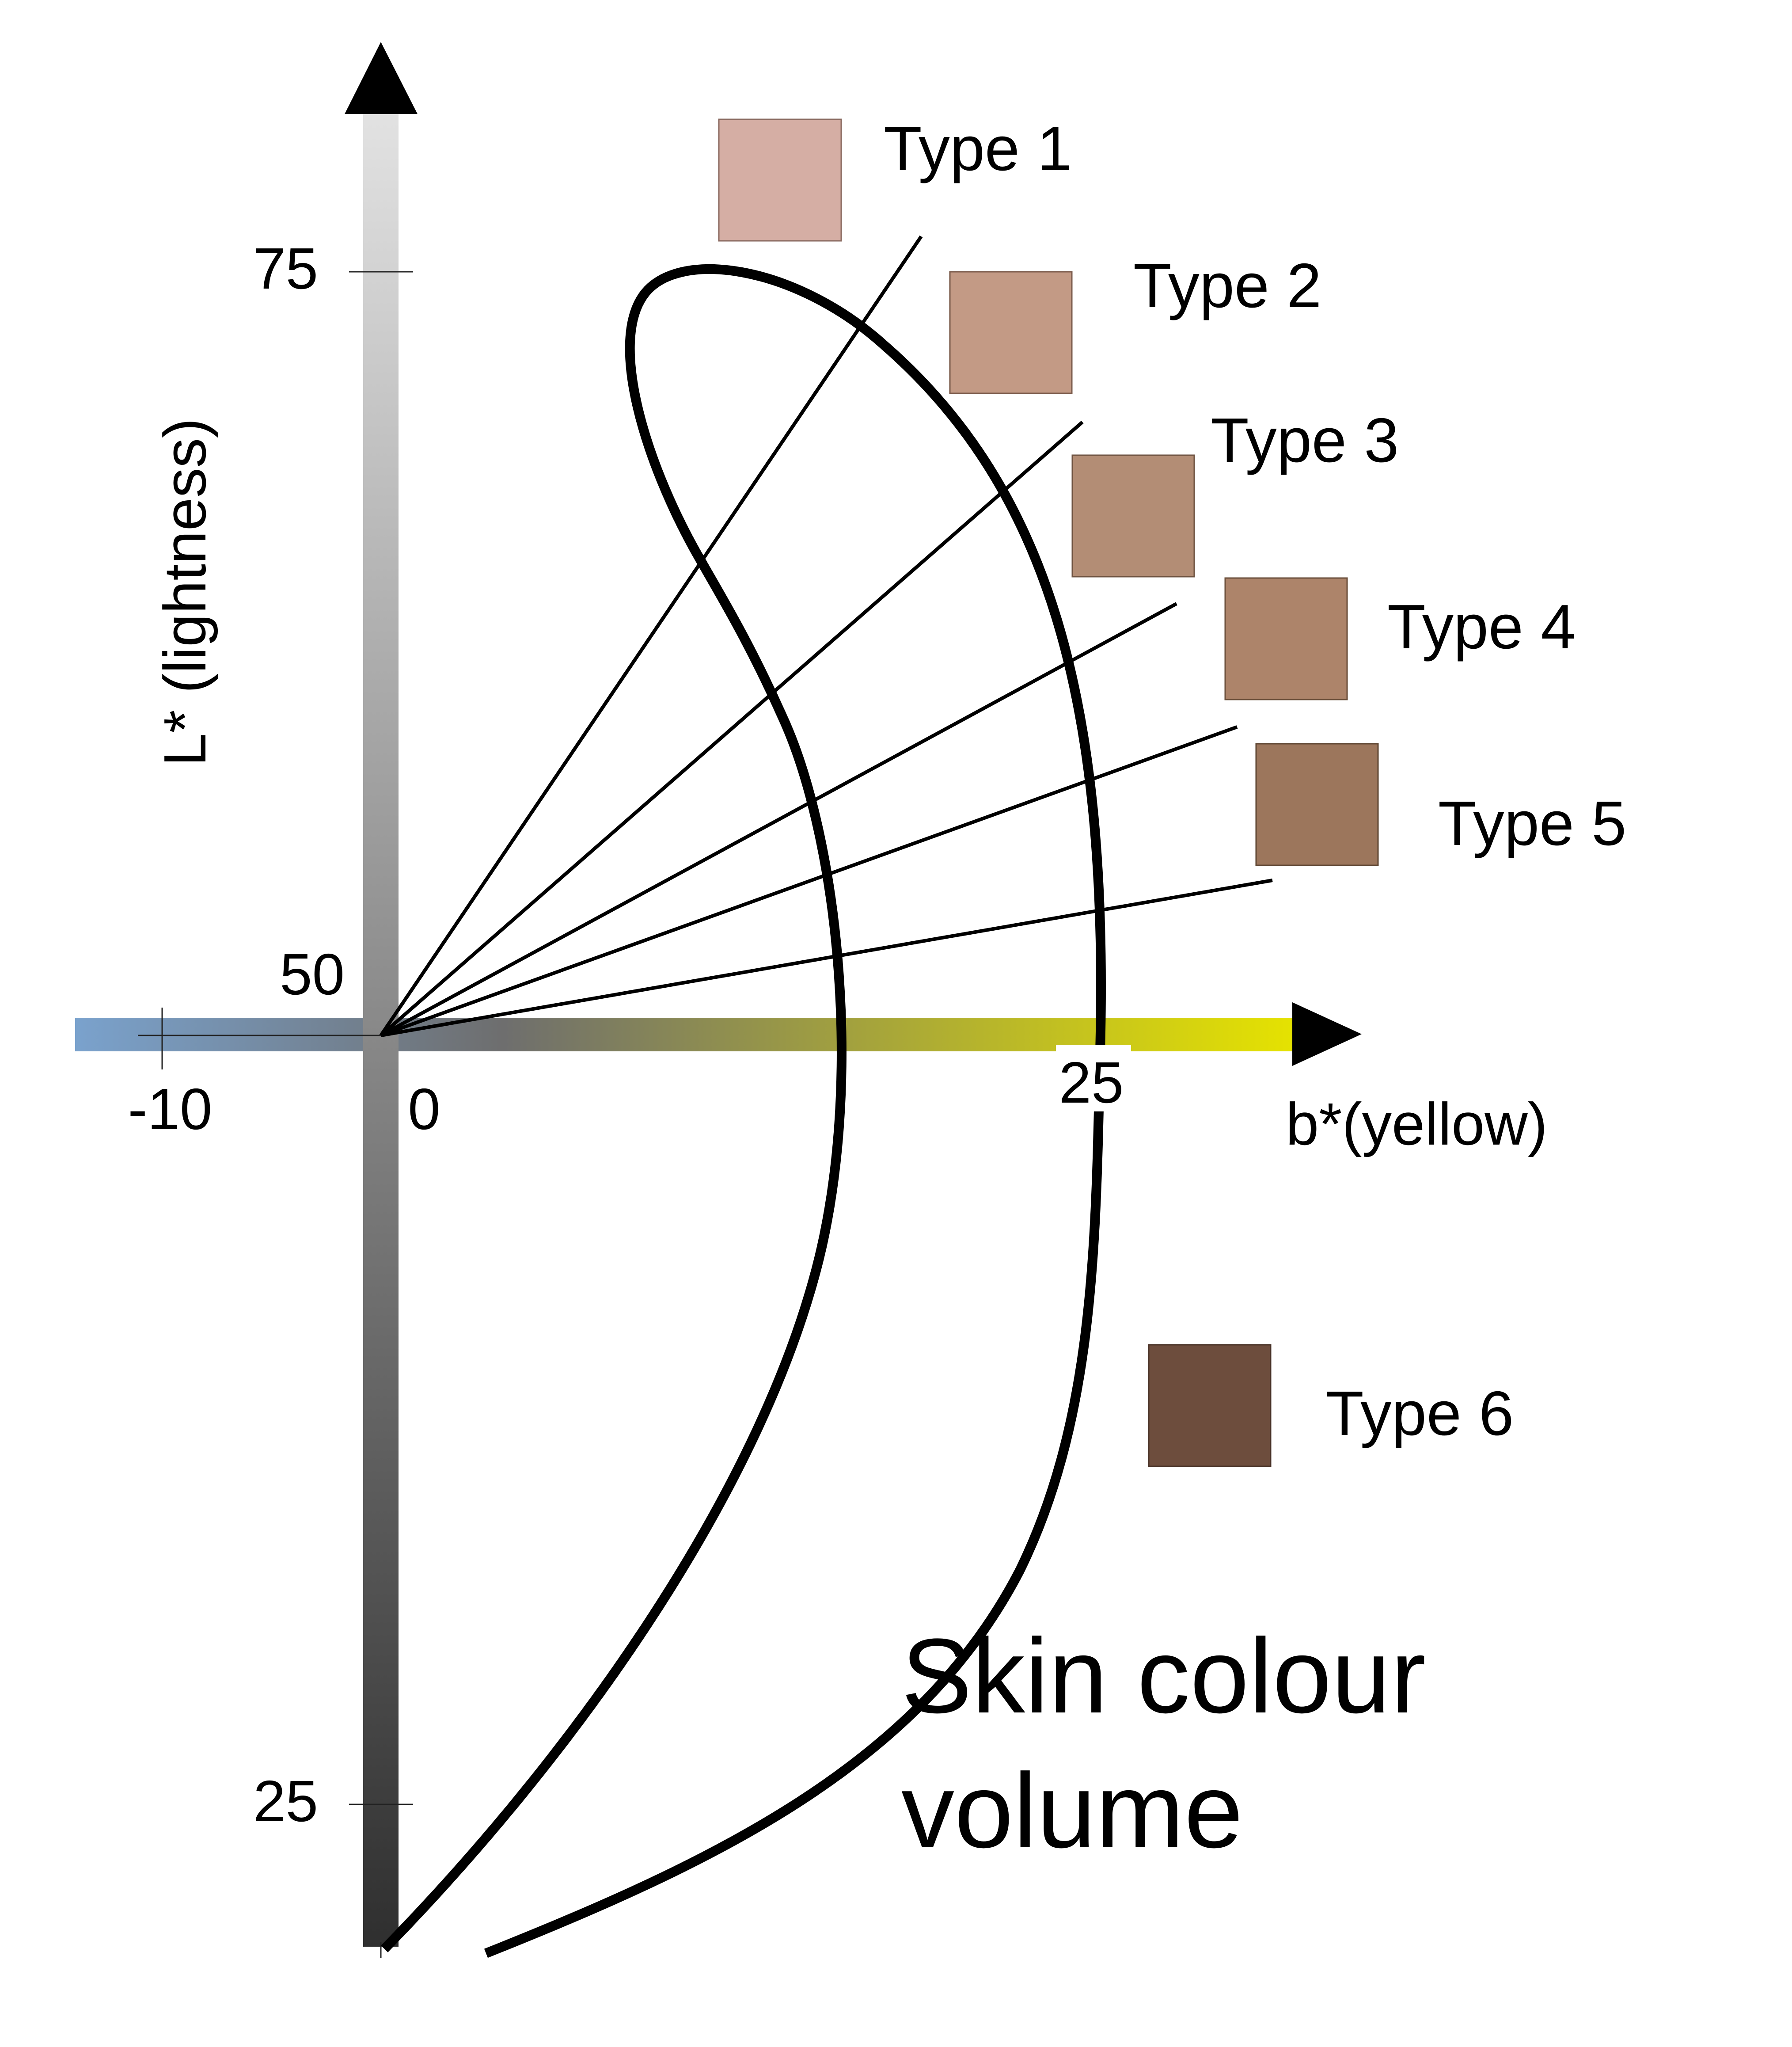 This screenshot has height=2047, width=1792. What do you see at coordinates (1305, 440) in the screenshot?
I see `label-type-3: Type 3` at bounding box center [1305, 440].